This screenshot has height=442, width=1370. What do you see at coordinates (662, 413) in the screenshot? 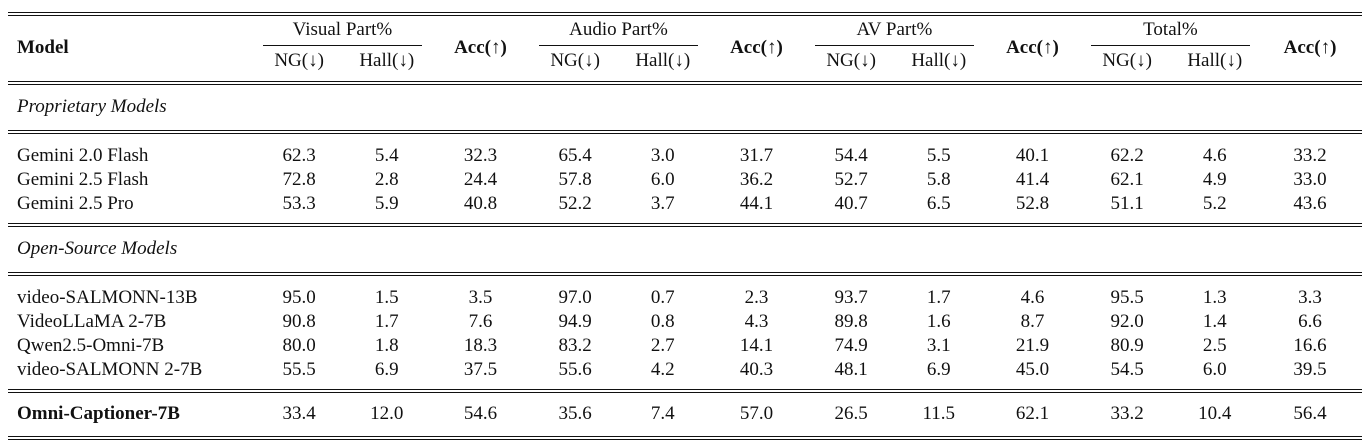
I see `hall-value: 7.4` at bounding box center [662, 413].